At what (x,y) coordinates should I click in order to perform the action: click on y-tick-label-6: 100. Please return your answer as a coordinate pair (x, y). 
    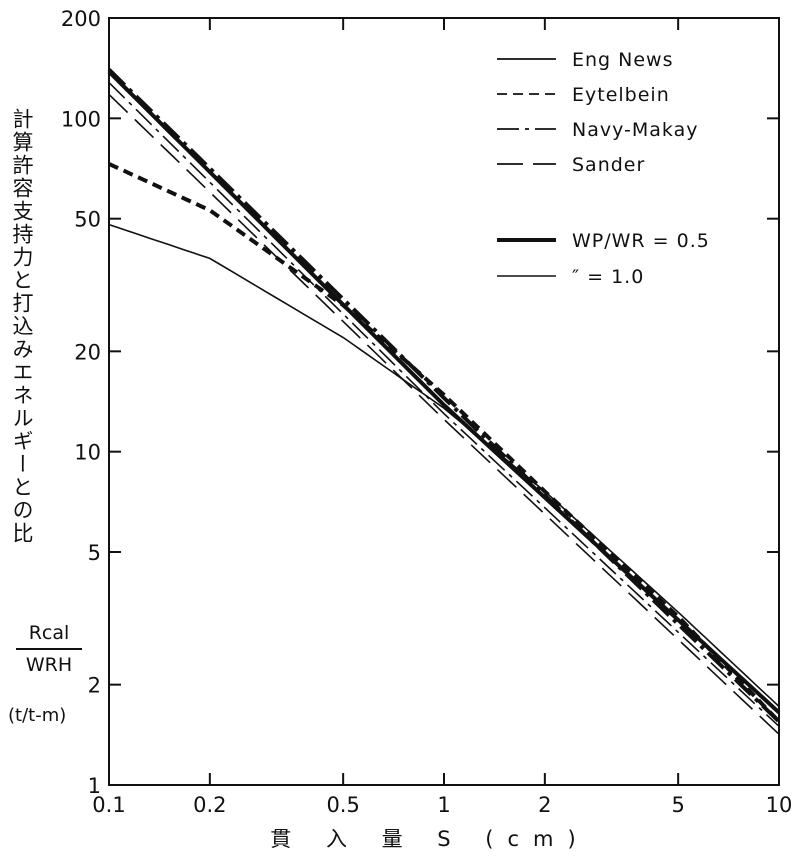
    Looking at the image, I should click on (81, 119).